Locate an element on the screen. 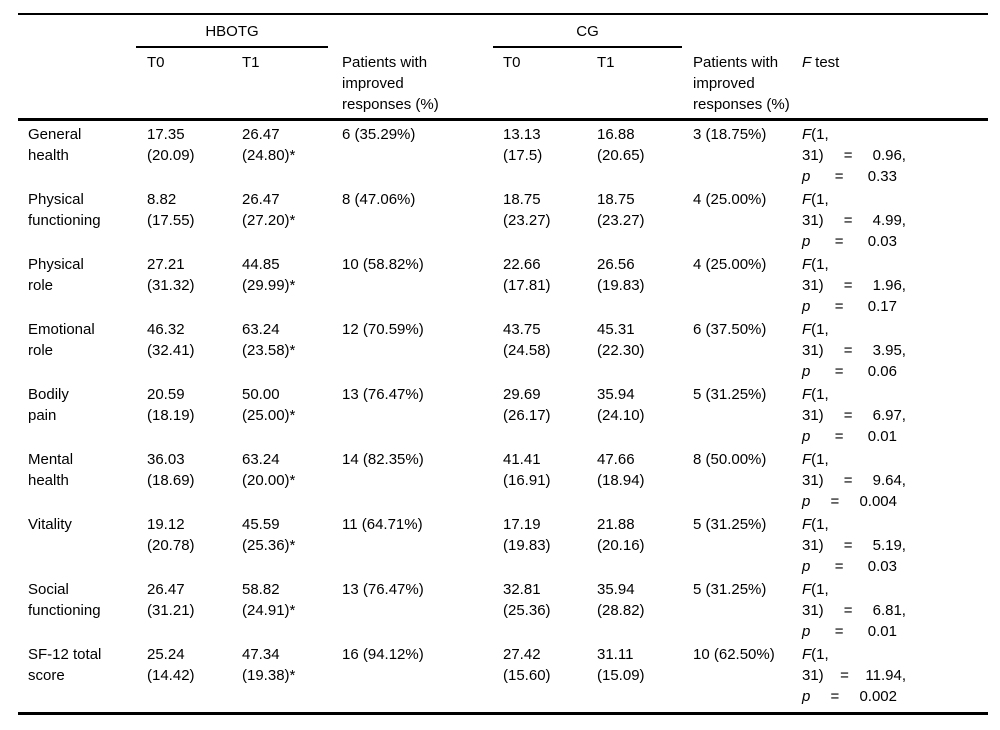 This screenshot has width=1000, height=730. cg-t0-value: 43.75 (24.58) is located at coordinates (527, 340).